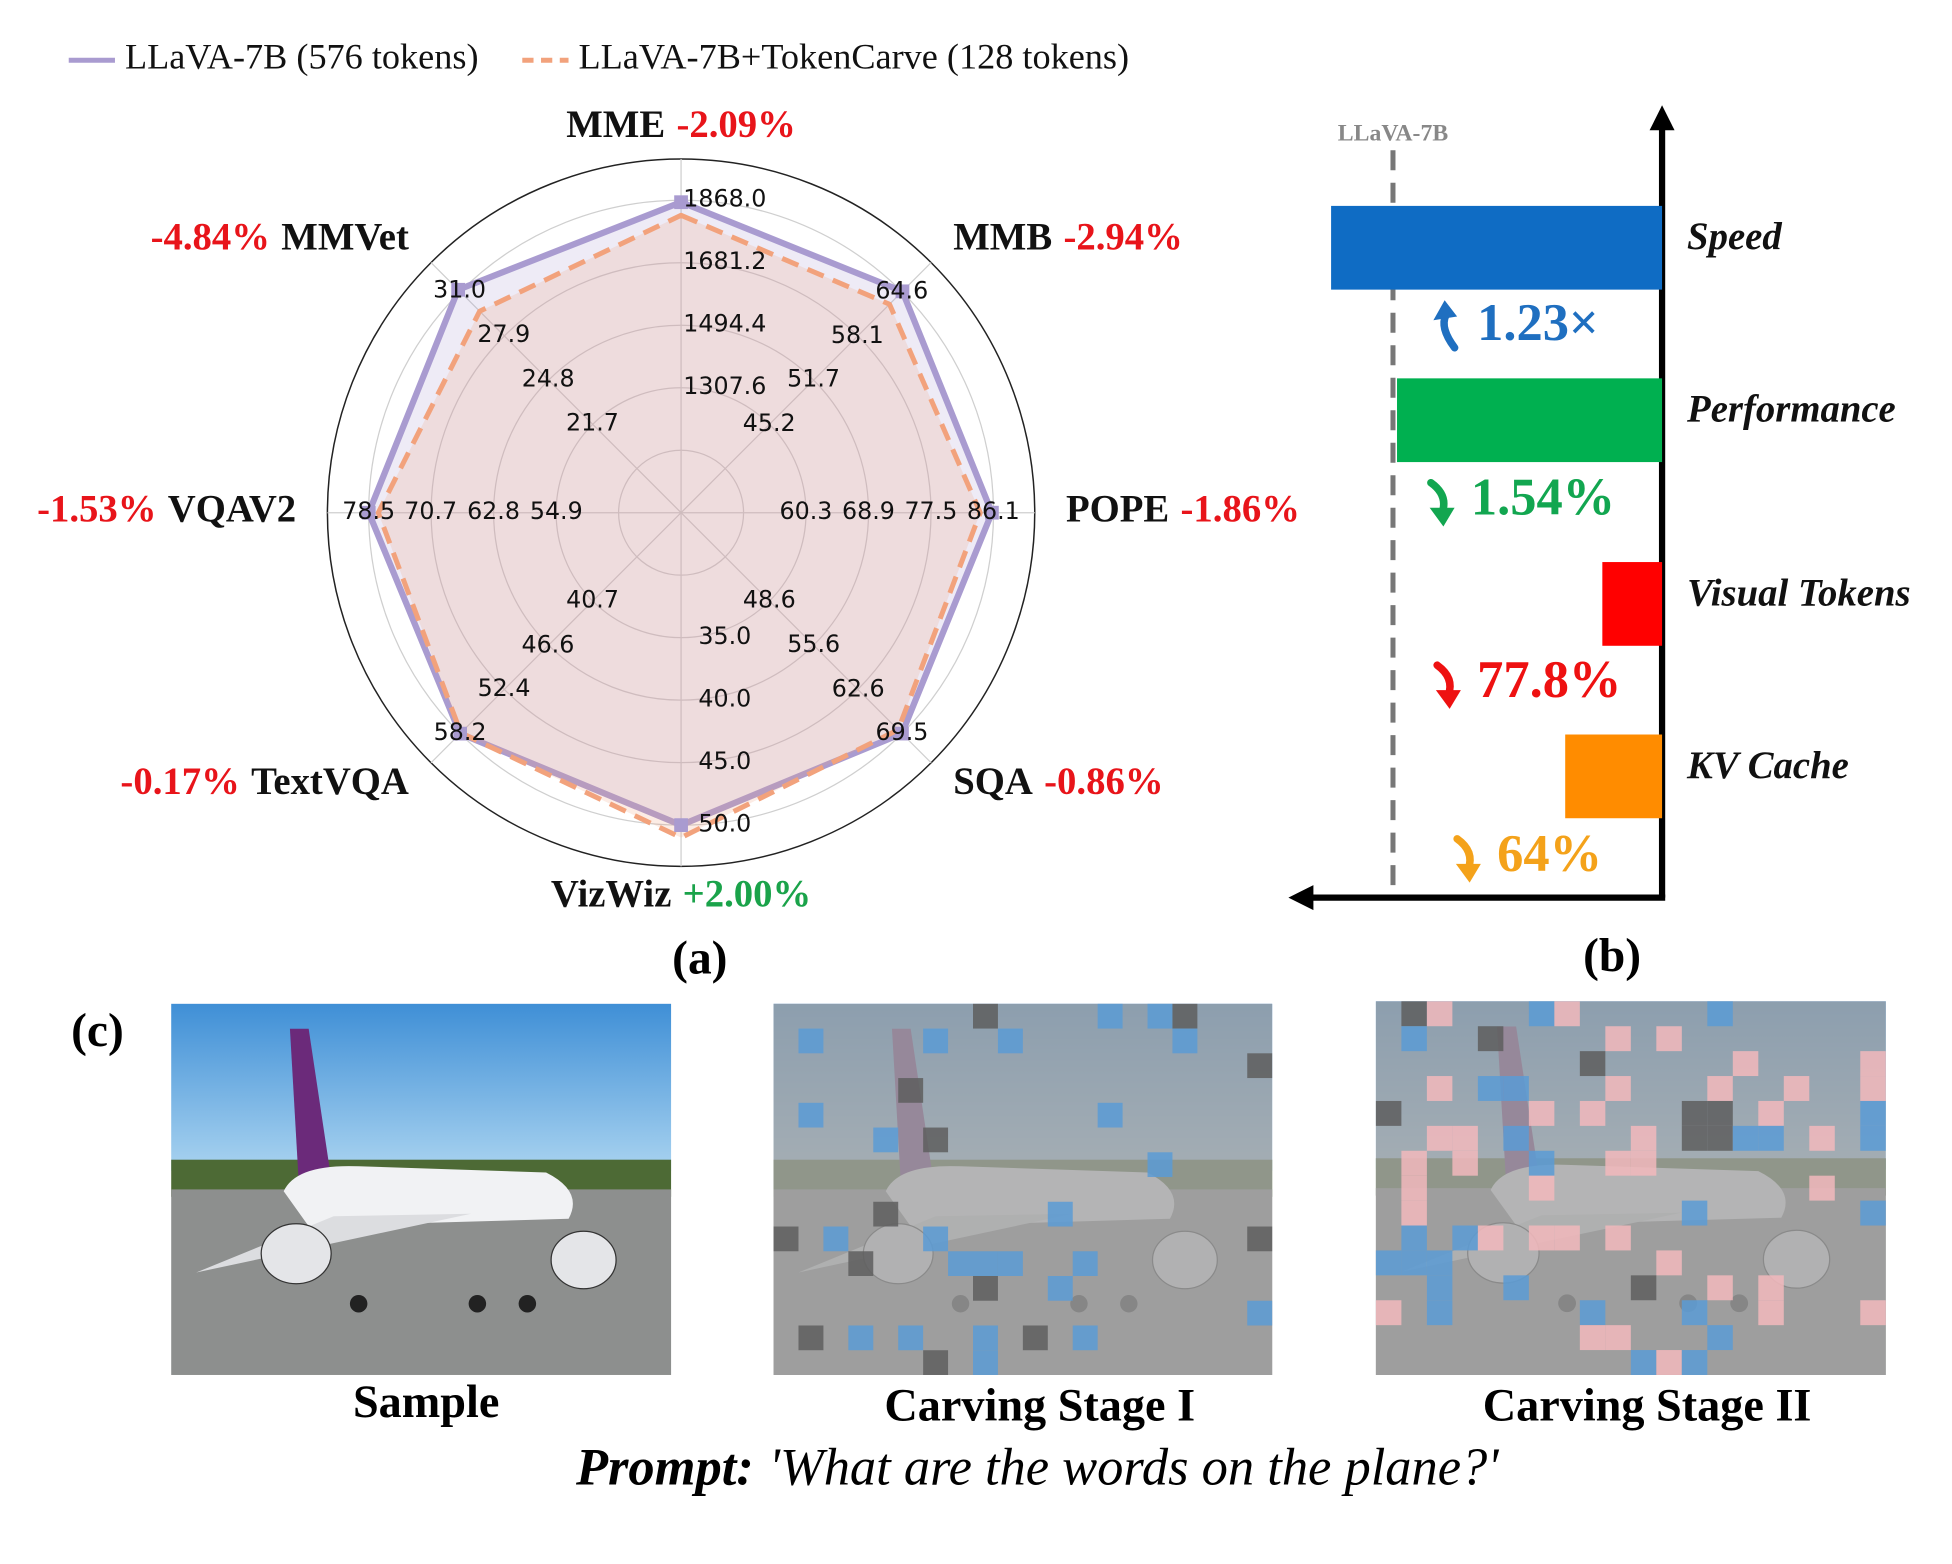 This screenshot has width=1952, height=1564. Describe the element at coordinates (1023, 1189) in the screenshot. I see `mask` at that location.